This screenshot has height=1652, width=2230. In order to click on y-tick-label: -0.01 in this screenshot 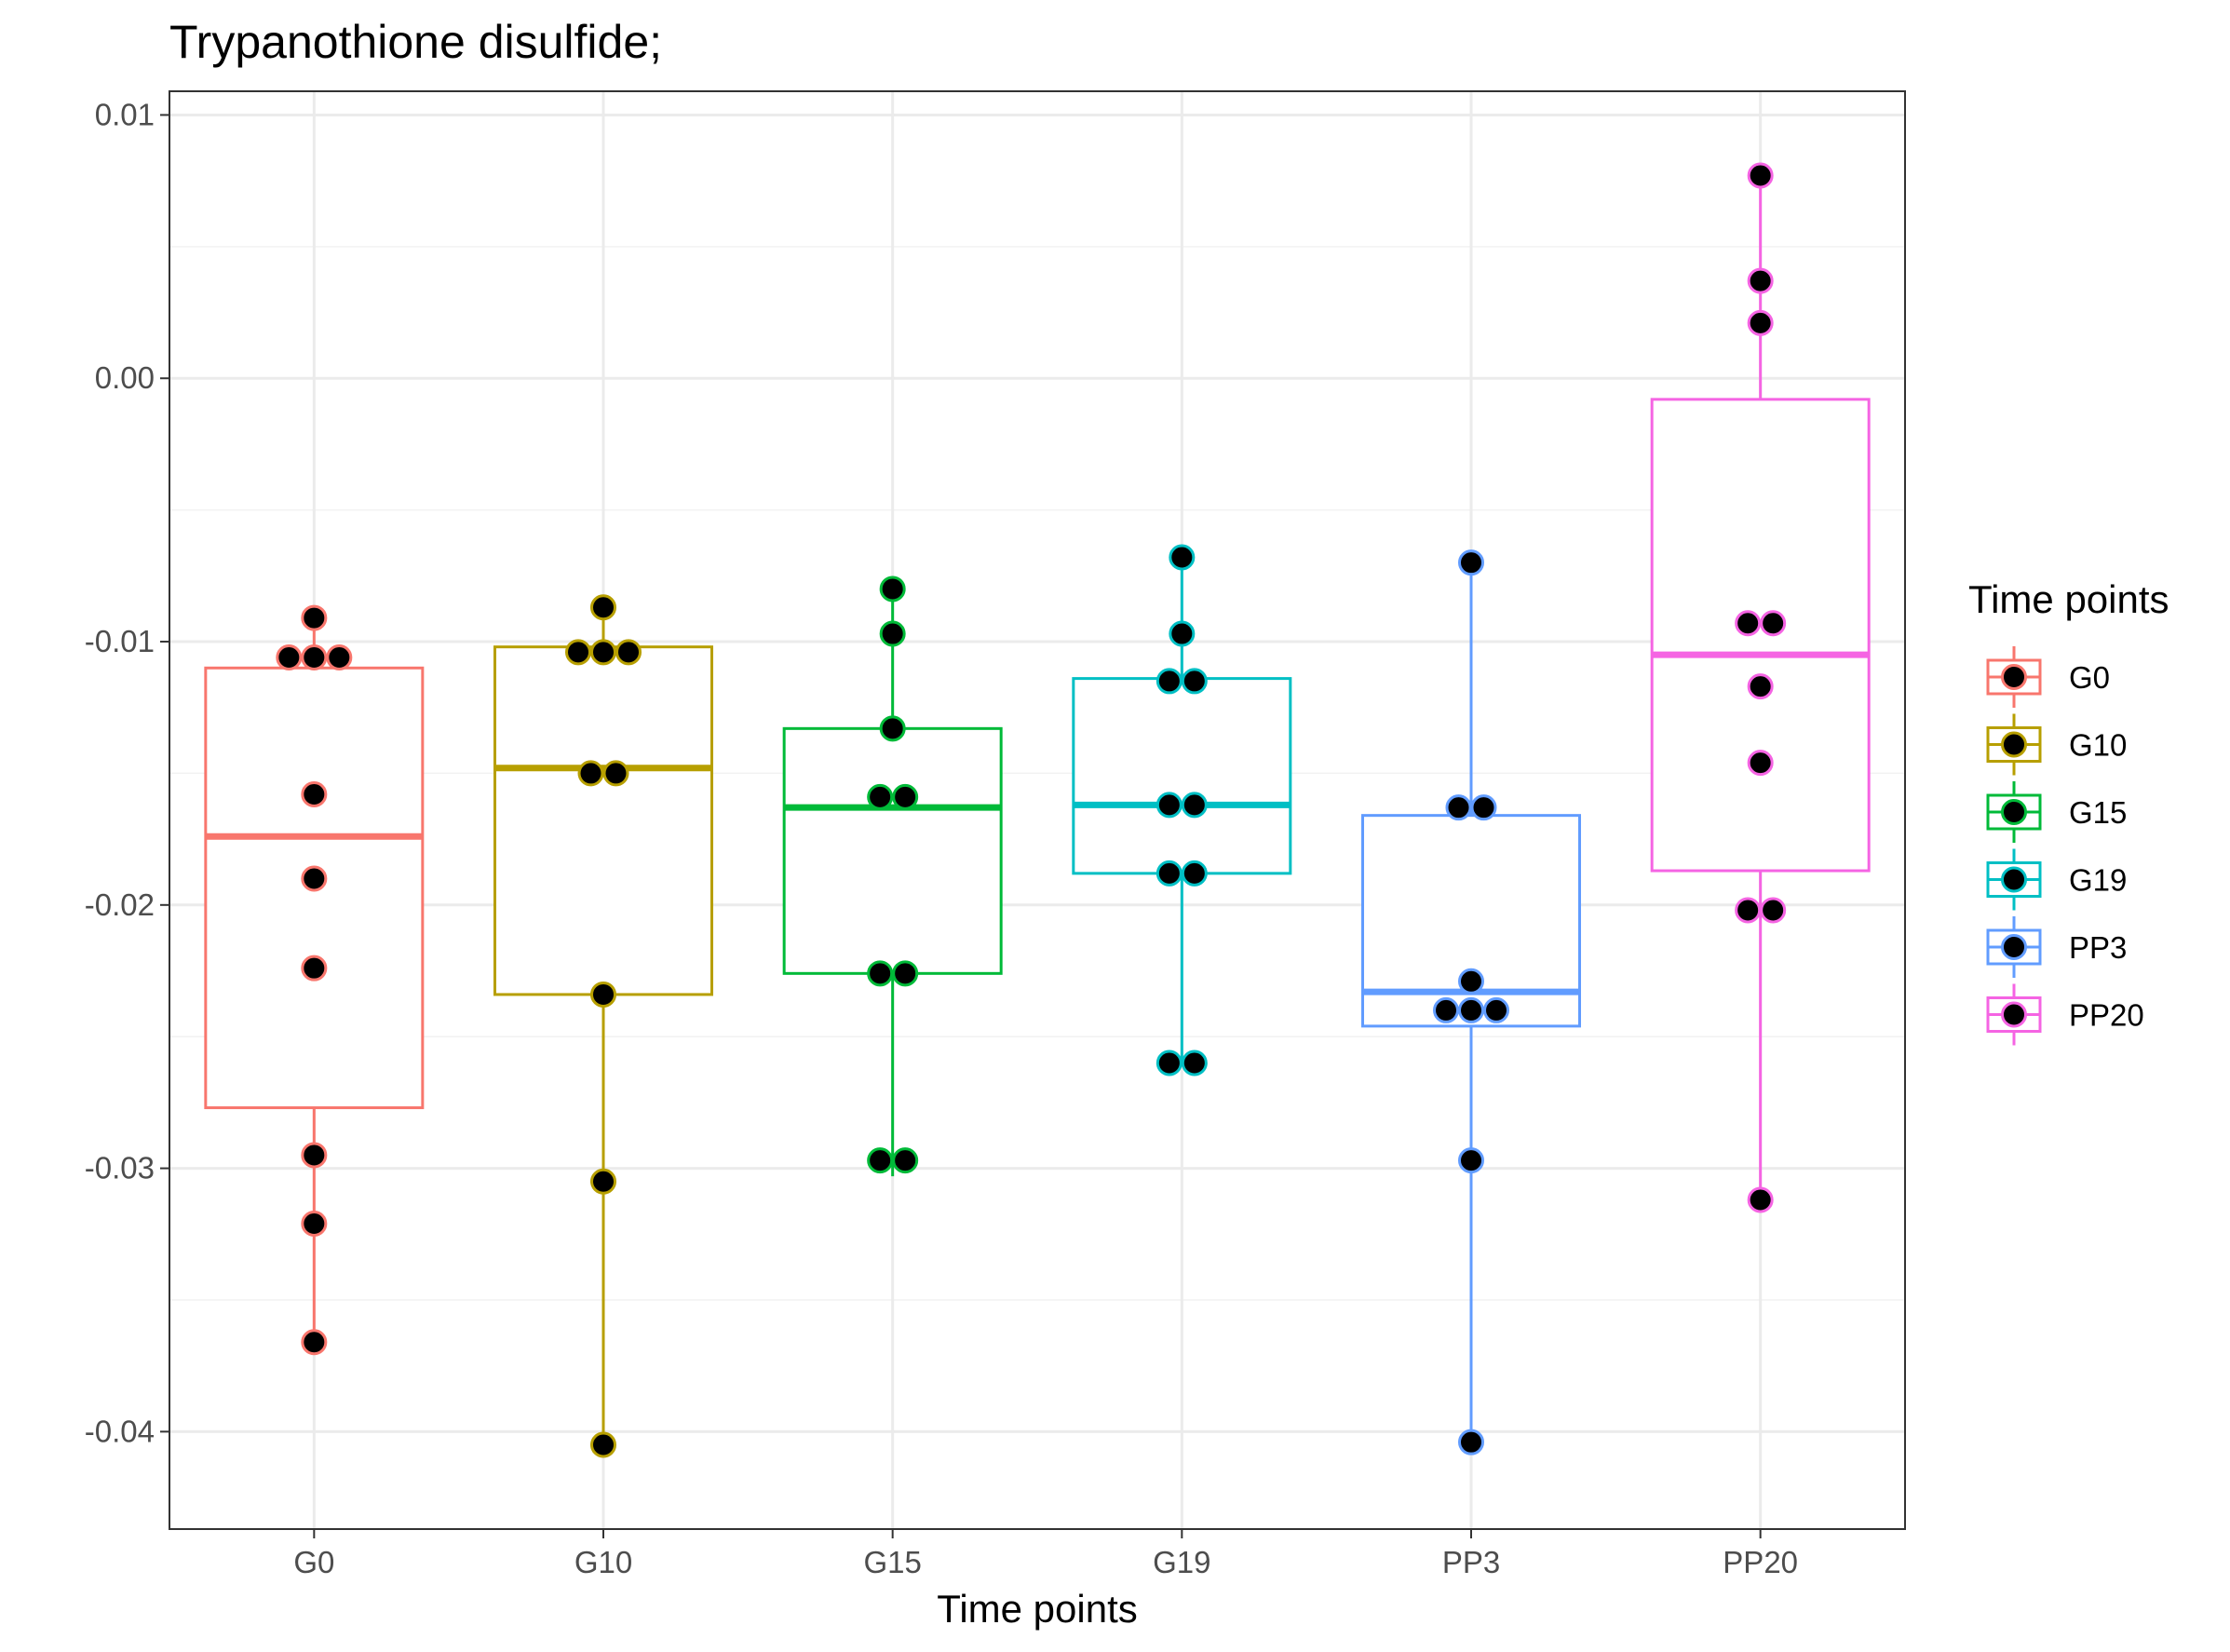, I will do `click(120, 641)`.